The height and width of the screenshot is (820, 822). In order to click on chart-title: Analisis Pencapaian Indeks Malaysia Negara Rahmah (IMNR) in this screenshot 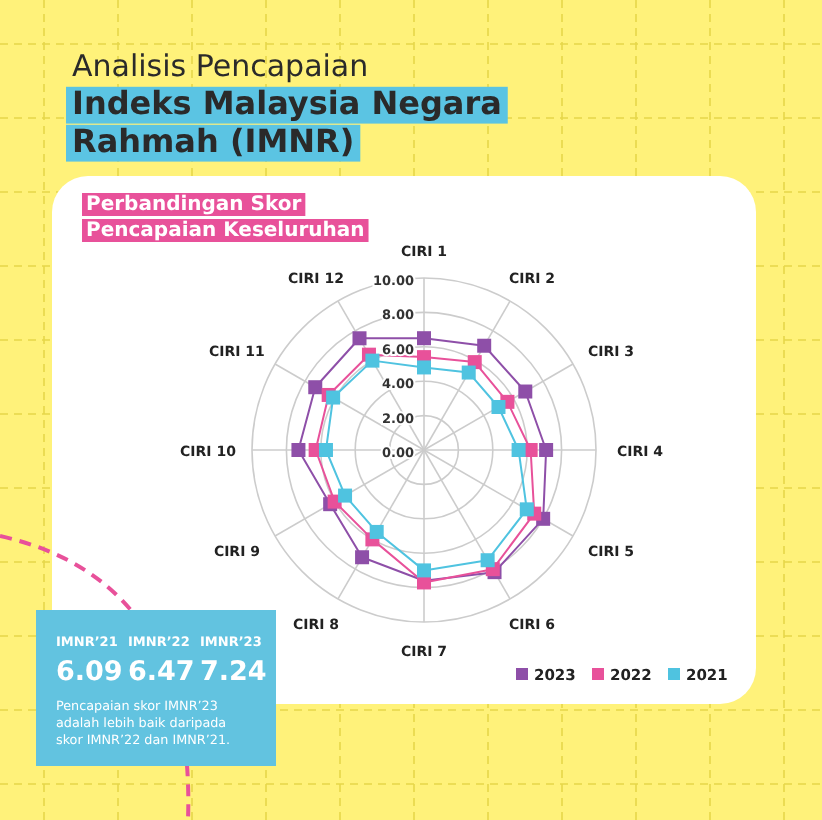, I will do `click(287, 104)`.